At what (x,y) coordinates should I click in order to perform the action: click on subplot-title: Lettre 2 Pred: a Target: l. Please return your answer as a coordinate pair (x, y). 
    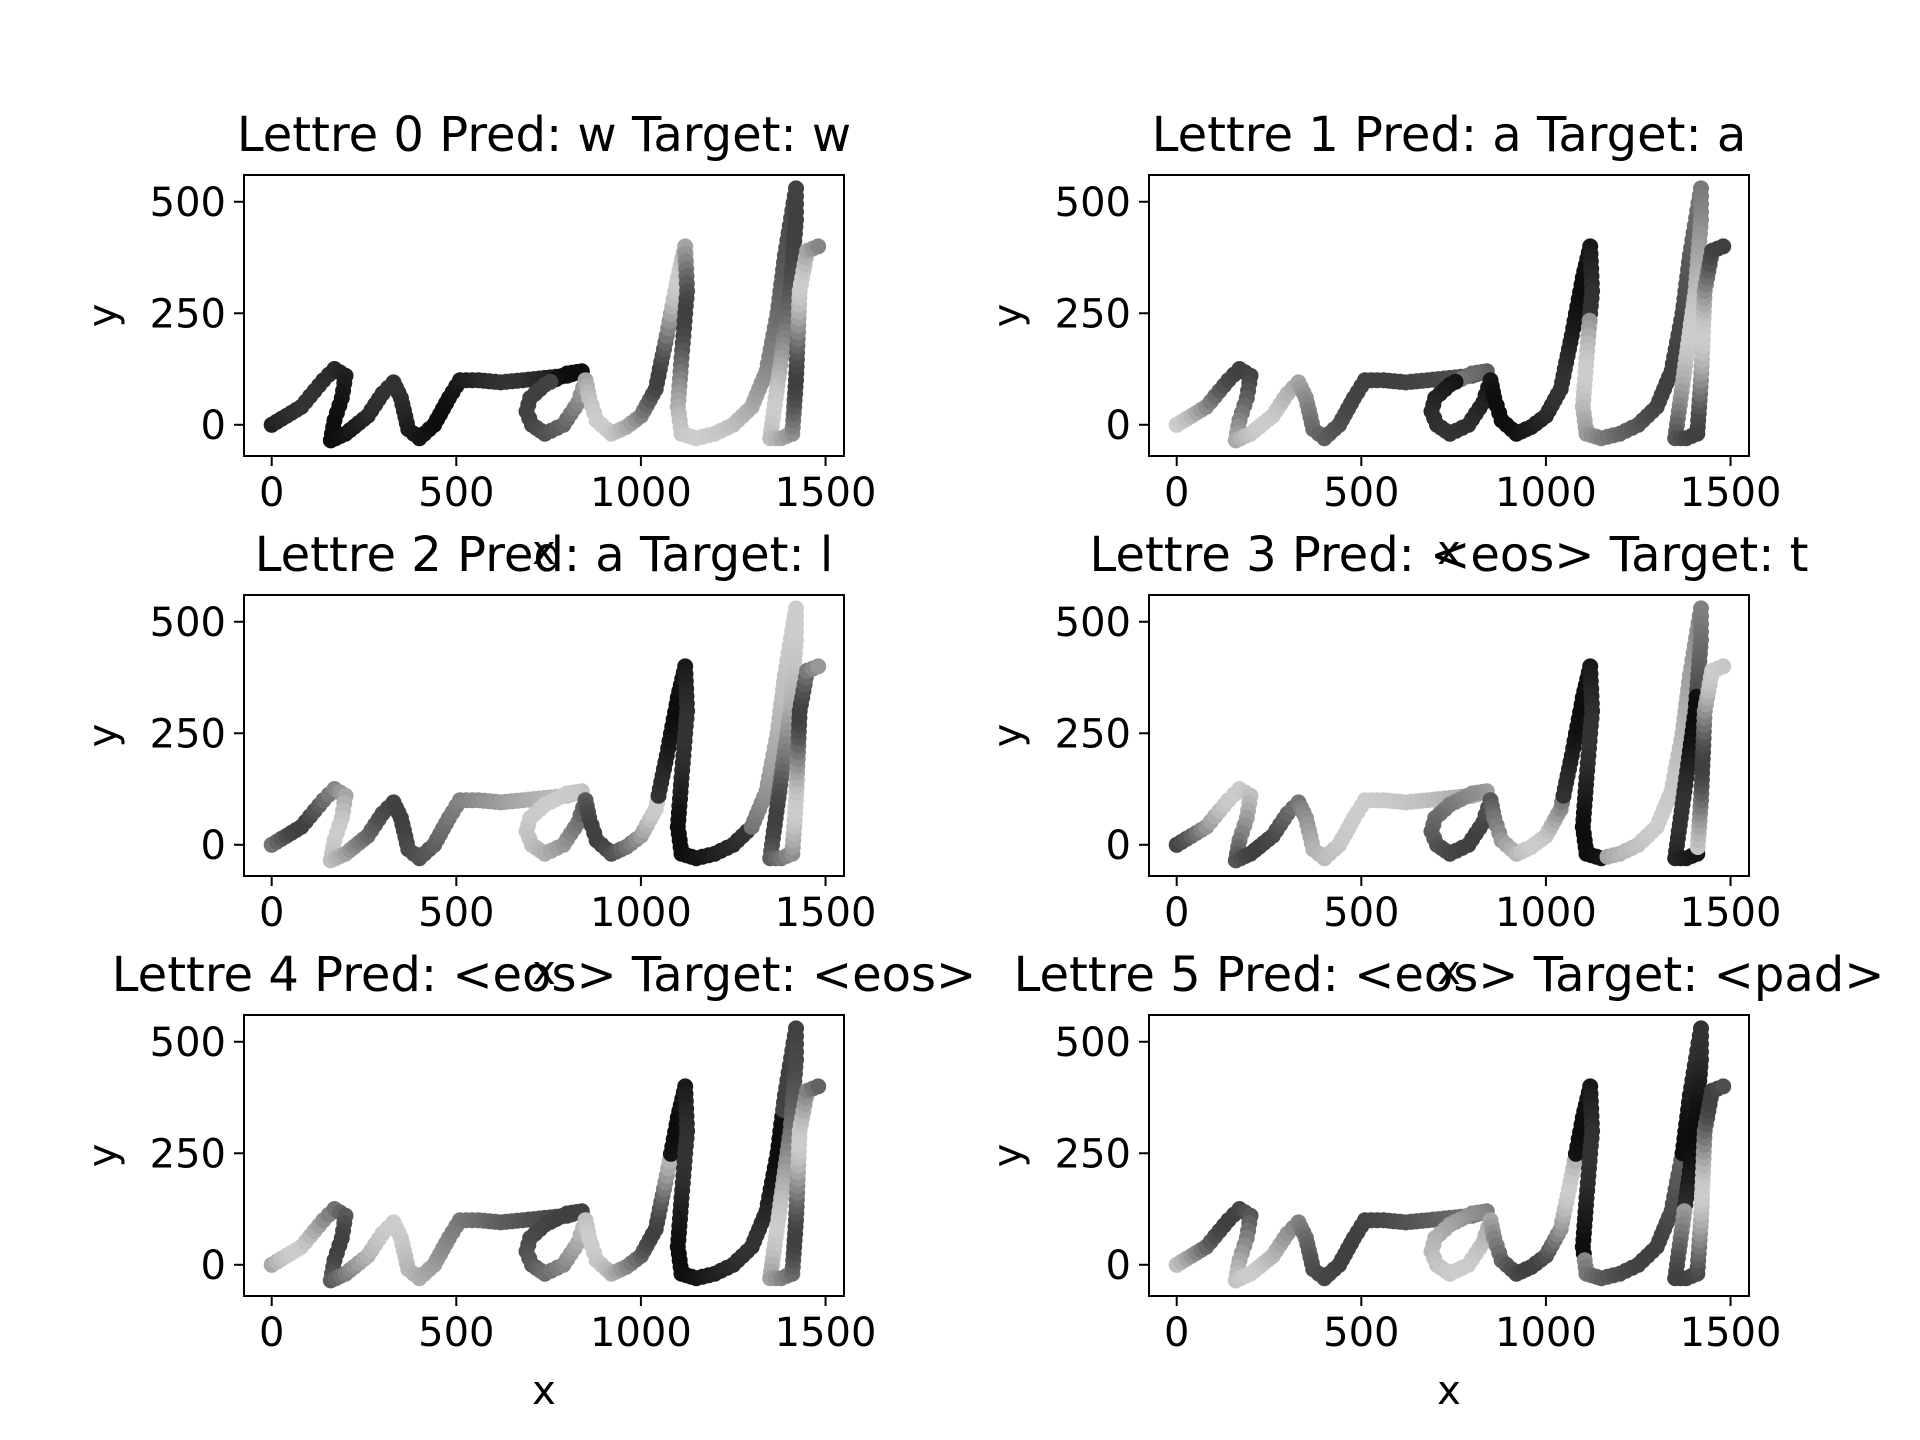
    Looking at the image, I should click on (544, 555).